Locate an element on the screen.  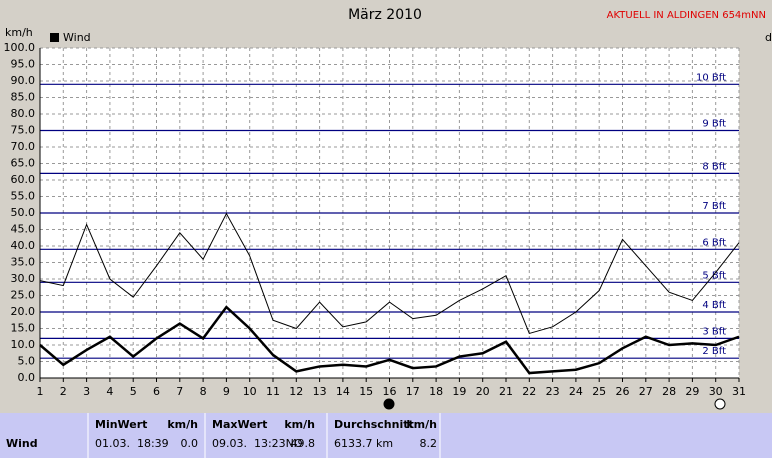
beaufort-label: 3 Bft is located at coordinates (714, 331).